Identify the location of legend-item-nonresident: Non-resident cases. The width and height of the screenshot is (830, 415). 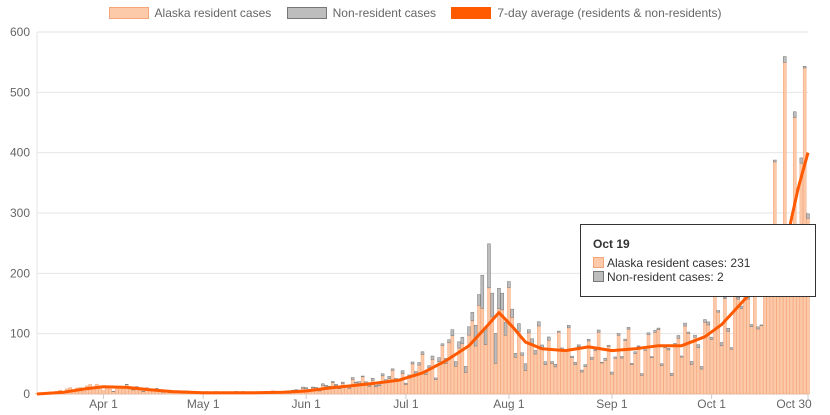
(361, 13).